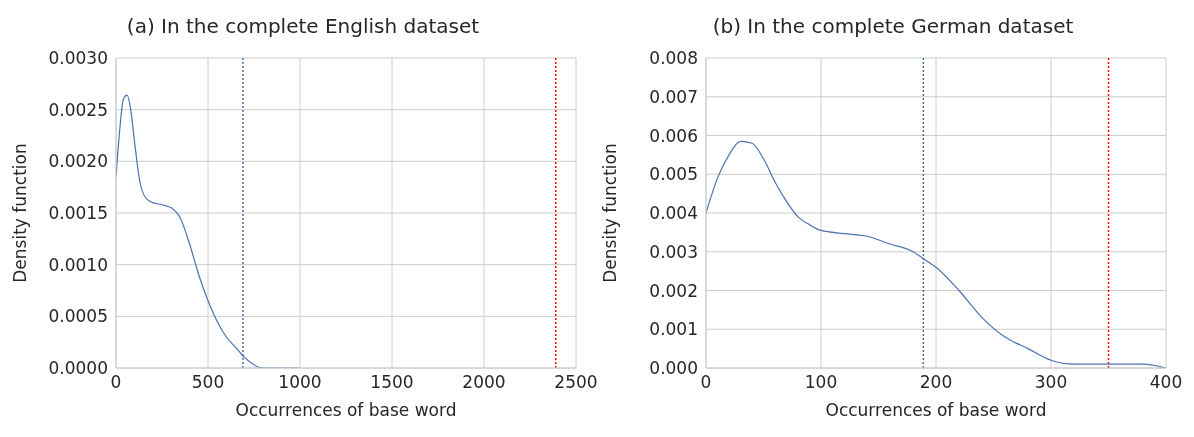 The image size is (1194, 437). Describe the element at coordinates (300, 382) in the screenshot. I see `x-tick-label: 1000` at that location.